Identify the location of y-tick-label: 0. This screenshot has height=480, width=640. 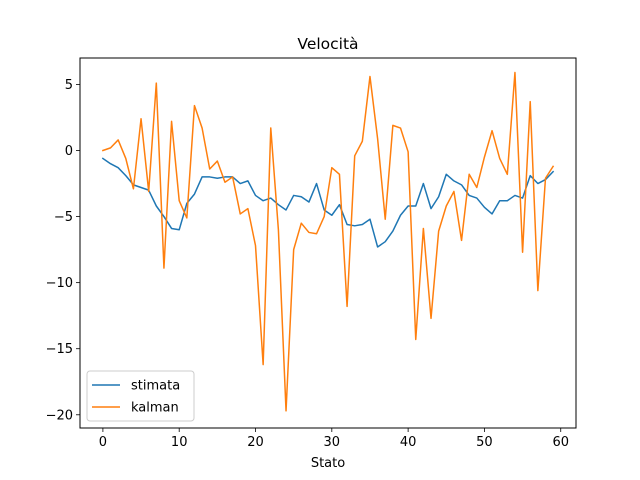
(69, 151).